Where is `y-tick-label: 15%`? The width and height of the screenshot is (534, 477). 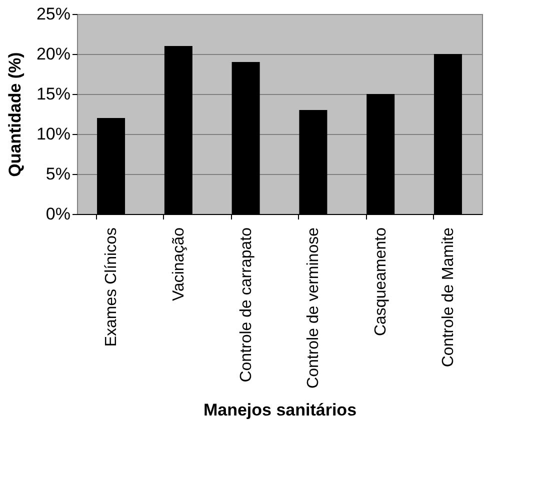 y-tick-label: 15% is located at coordinates (53, 94).